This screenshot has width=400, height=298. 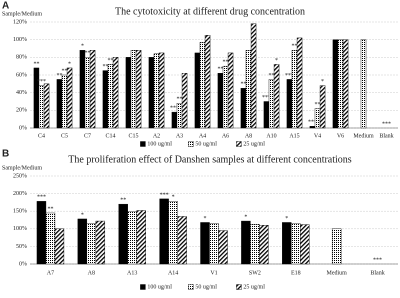 I want to click on x-tick-label: V1, so click(x=213, y=273).